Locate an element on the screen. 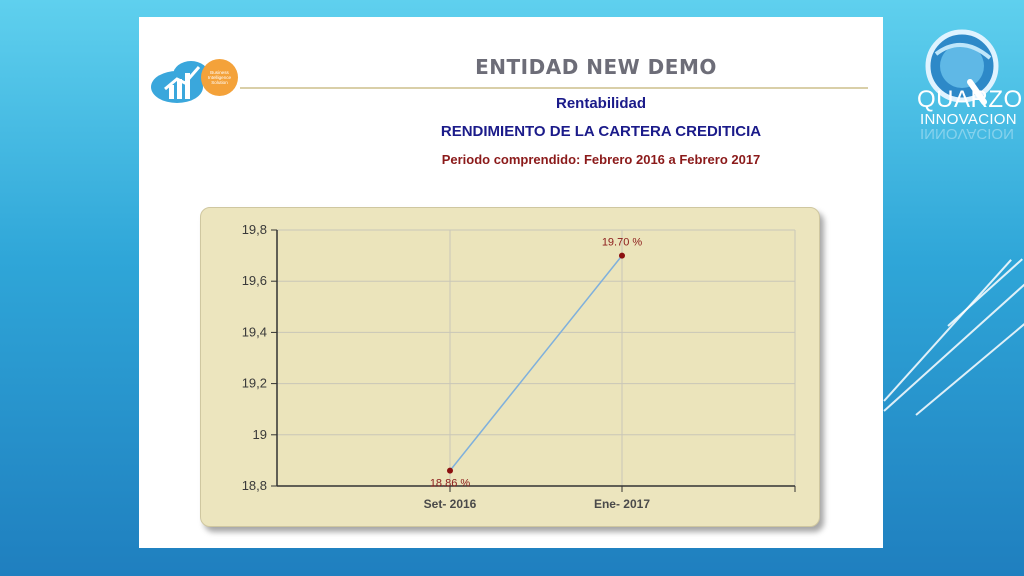  data-label: 18.86 % is located at coordinates (450, 484).